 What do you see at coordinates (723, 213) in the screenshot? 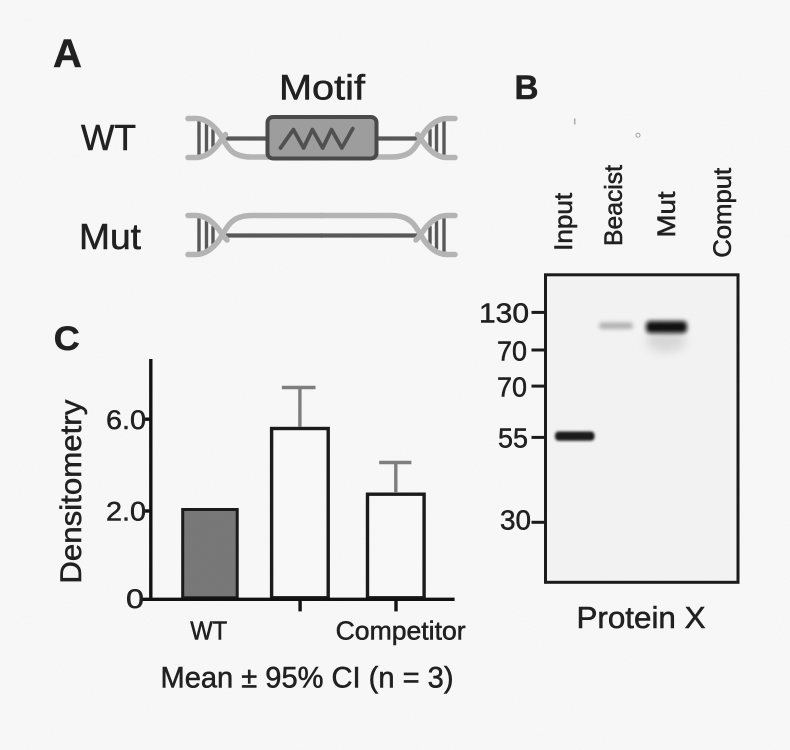
I see `svg-text: Comput` at bounding box center [723, 213].